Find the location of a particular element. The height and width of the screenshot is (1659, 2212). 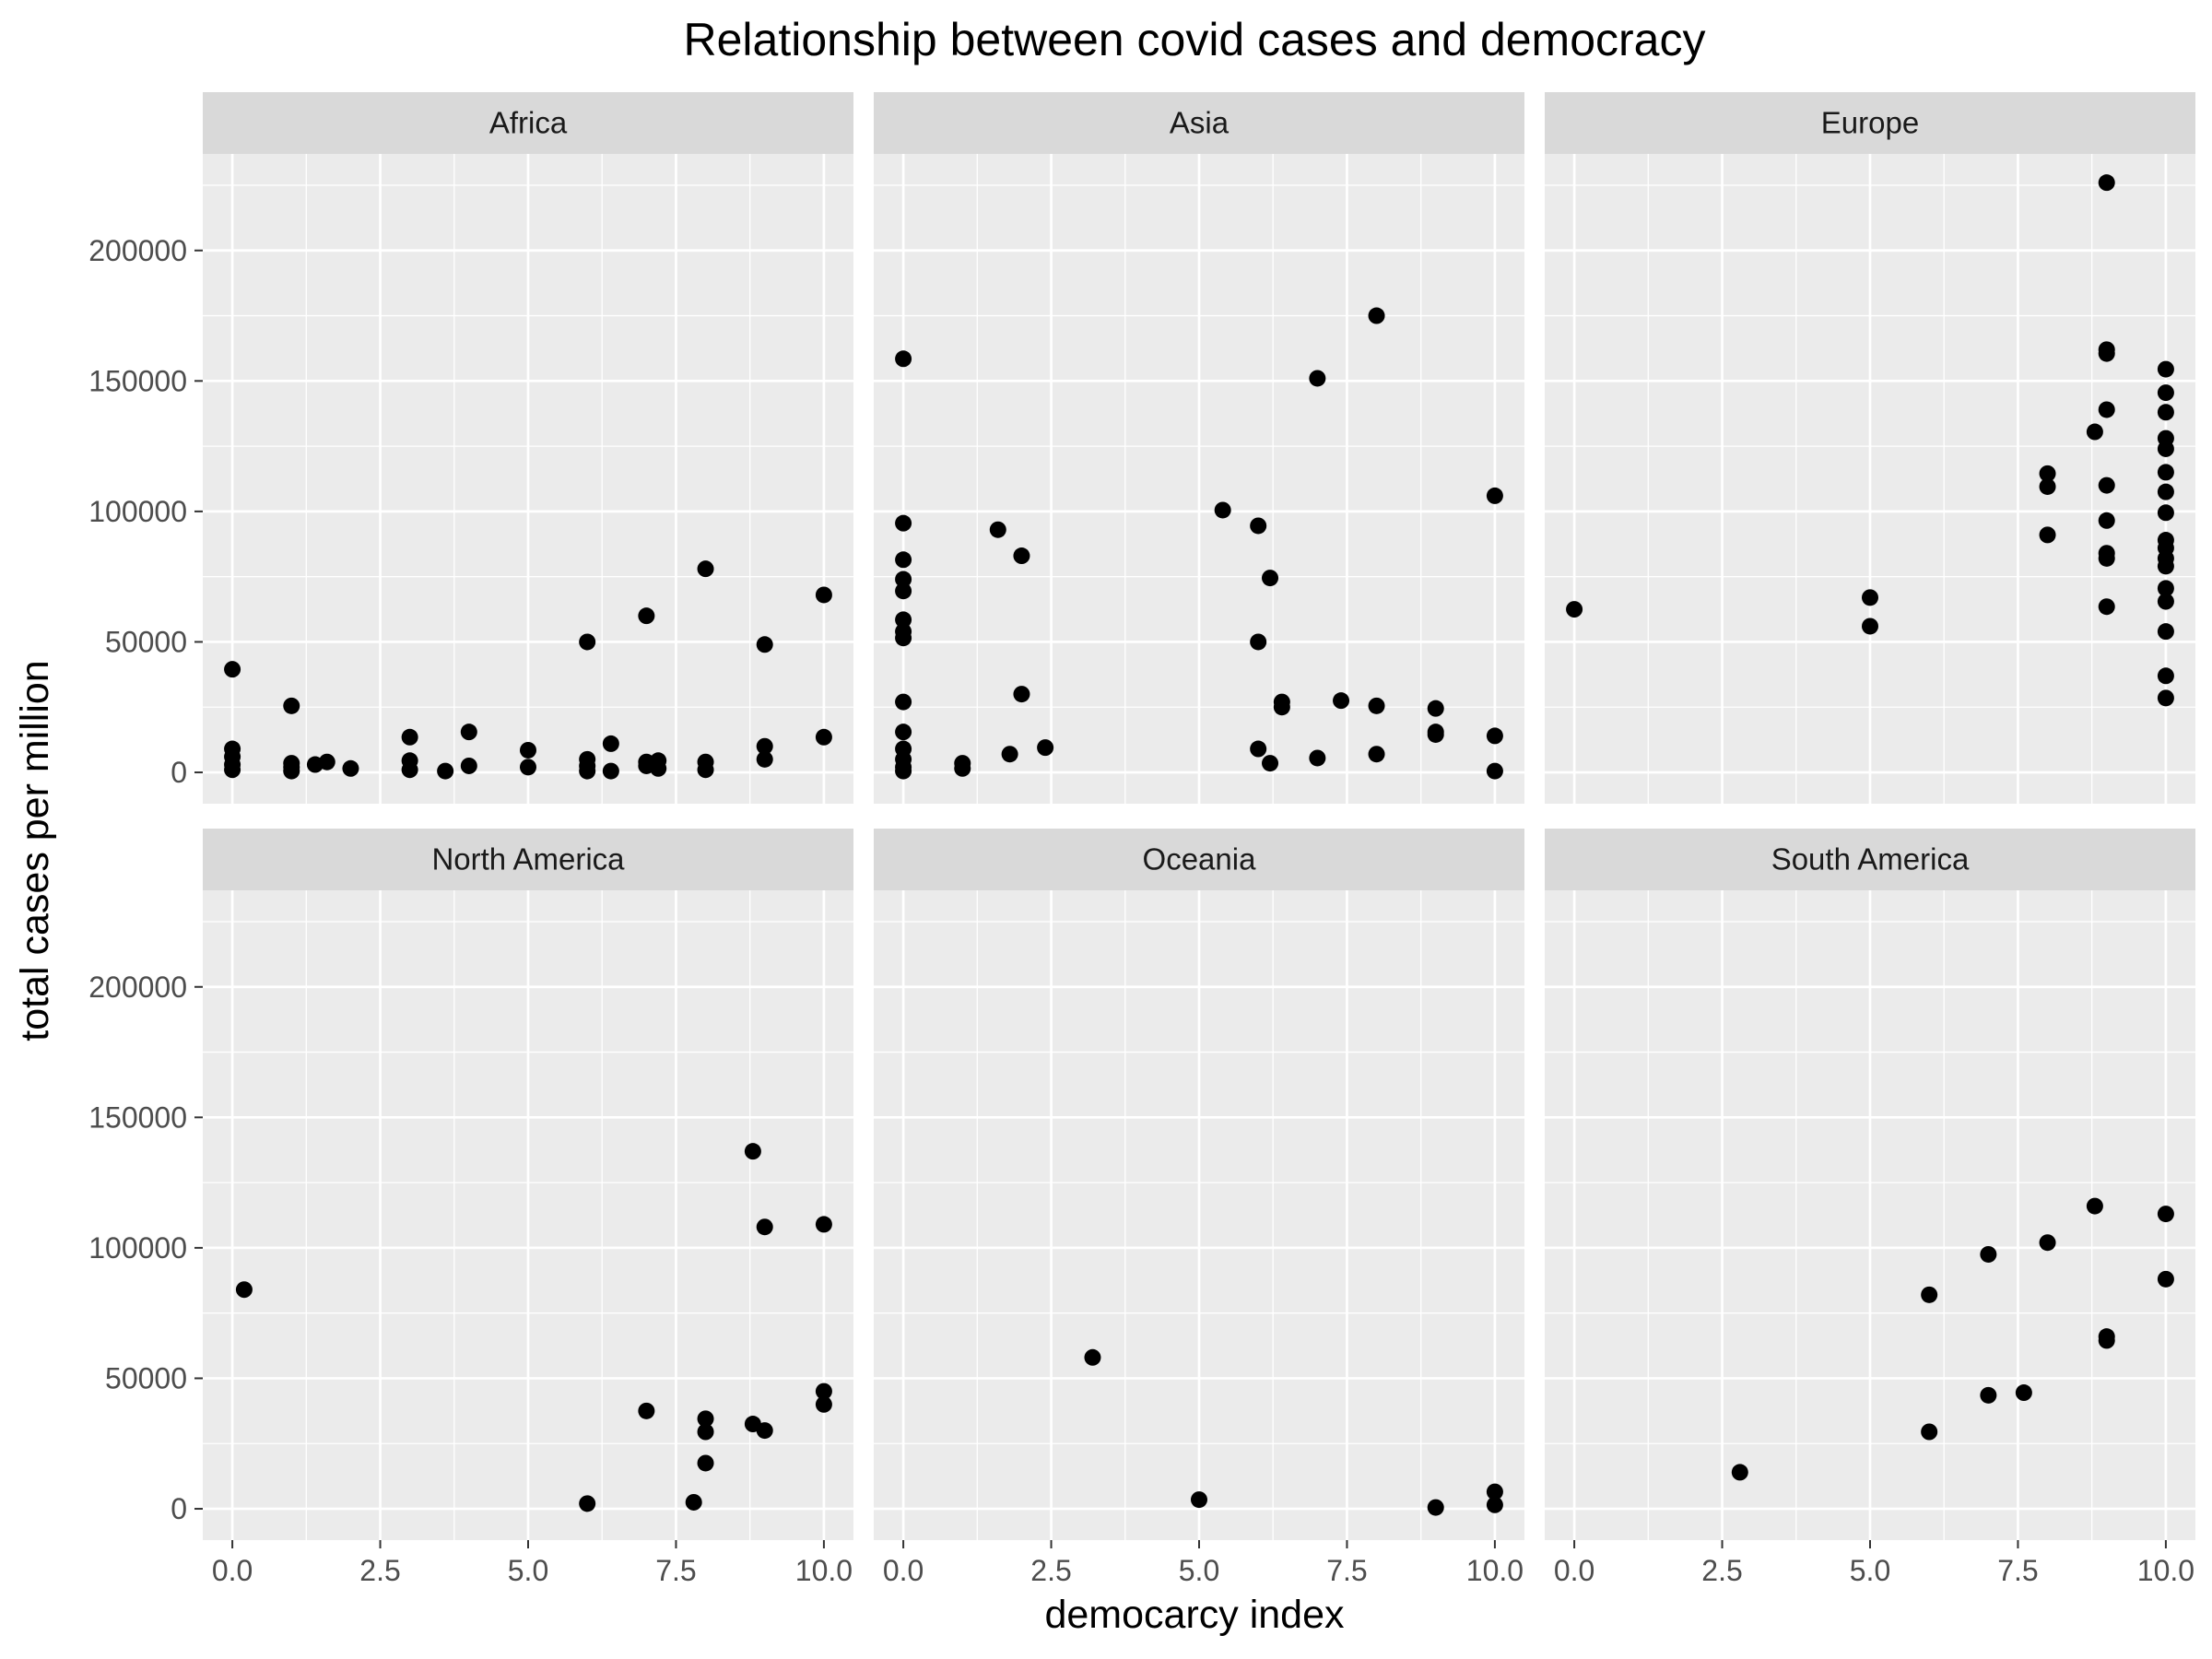

facet-label: Asia is located at coordinates (1200, 123).